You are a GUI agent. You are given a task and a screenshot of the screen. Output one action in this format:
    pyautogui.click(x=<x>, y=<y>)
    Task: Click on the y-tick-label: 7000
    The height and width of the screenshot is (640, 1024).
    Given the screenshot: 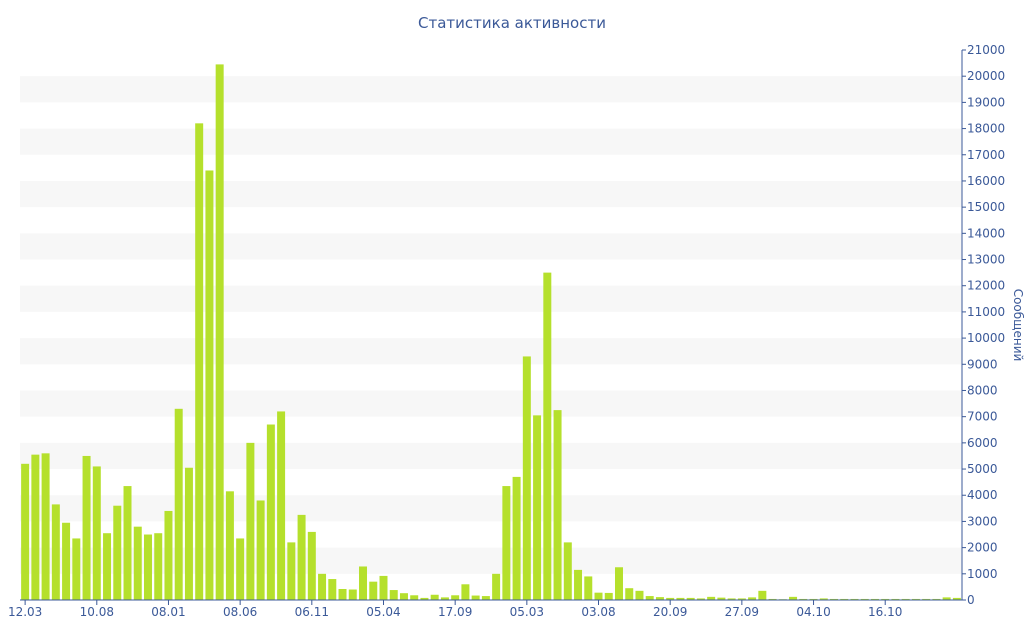 What is the action you would take?
    pyautogui.click(x=982, y=417)
    